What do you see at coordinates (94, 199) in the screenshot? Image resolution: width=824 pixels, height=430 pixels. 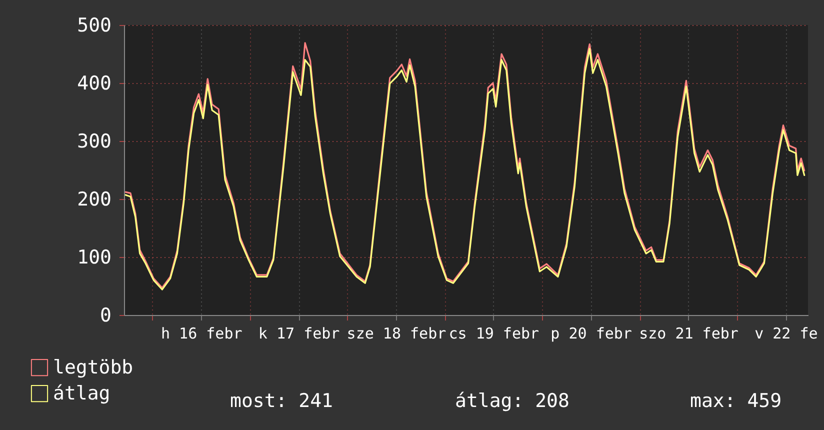 I see `y-tick-label: 200` at bounding box center [94, 199].